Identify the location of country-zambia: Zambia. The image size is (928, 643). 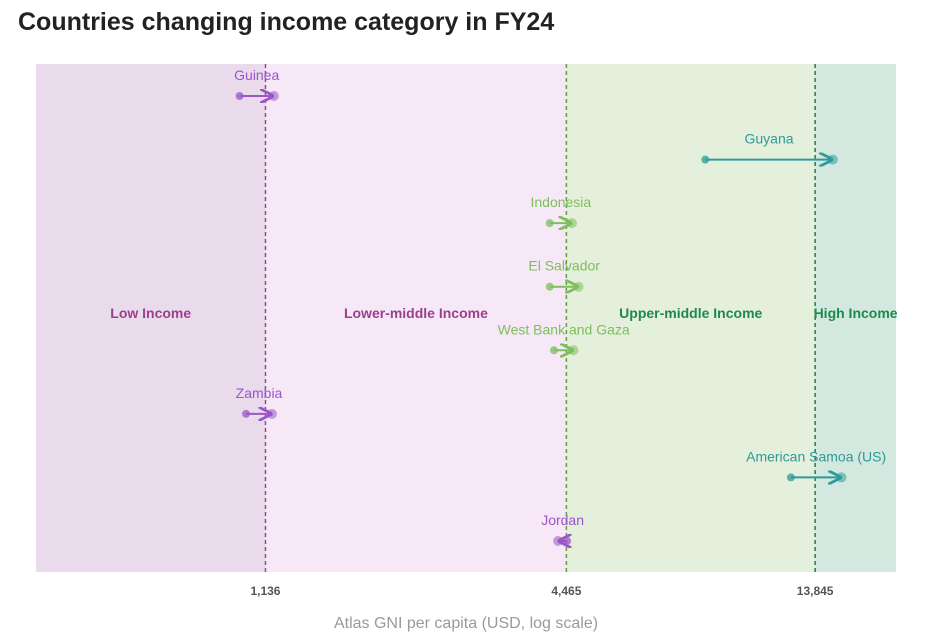
(259, 402).